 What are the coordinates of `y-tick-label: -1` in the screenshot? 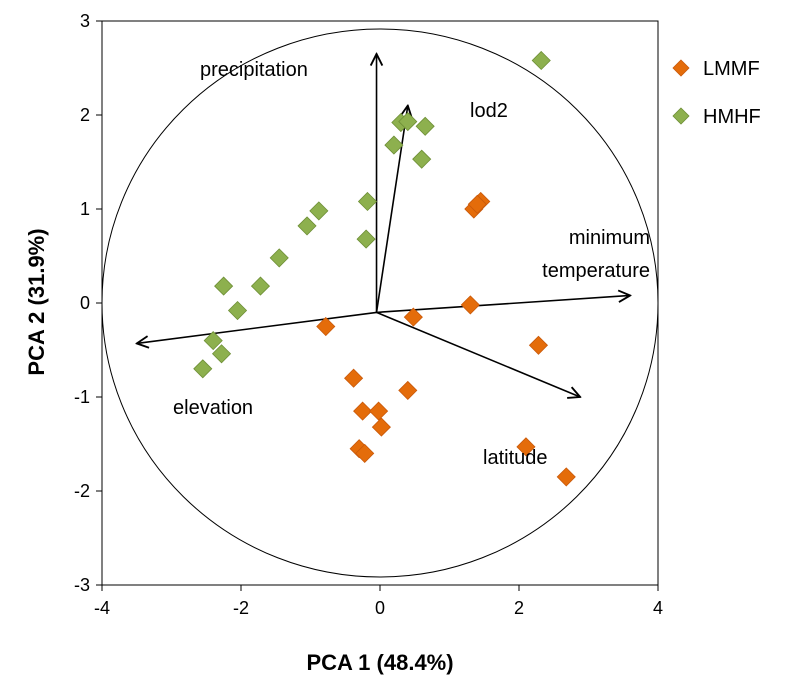 It's located at (82, 397).